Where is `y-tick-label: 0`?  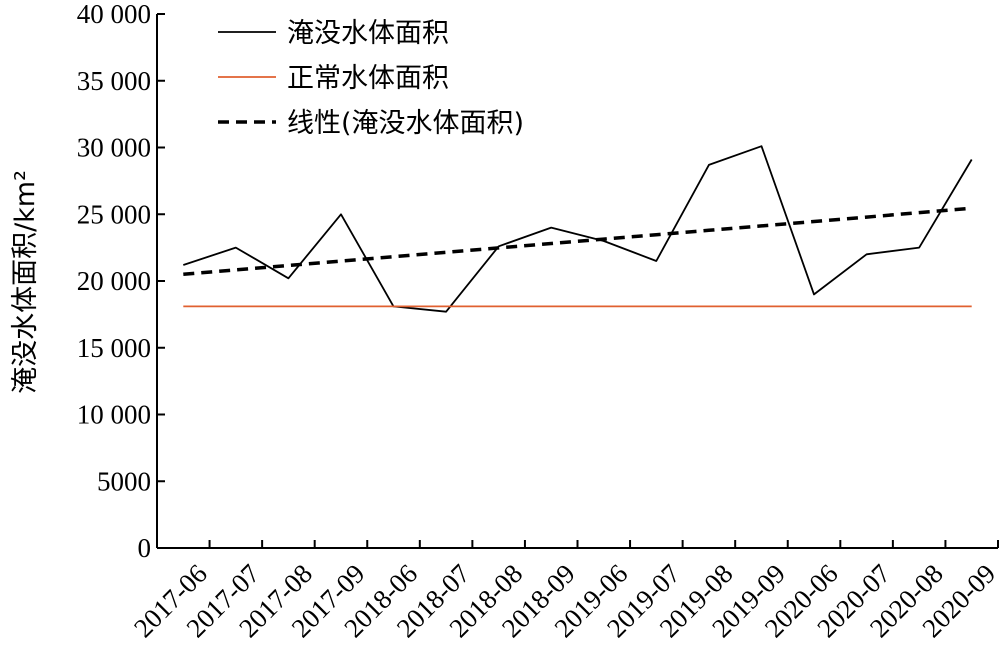
y-tick-label: 0 is located at coordinates (145, 548).